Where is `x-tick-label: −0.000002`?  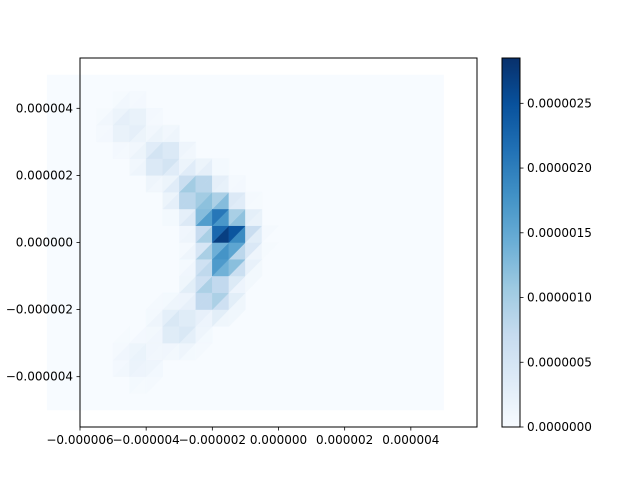
x-tick-label: −0.000002 is located at coordinates (212, 440).